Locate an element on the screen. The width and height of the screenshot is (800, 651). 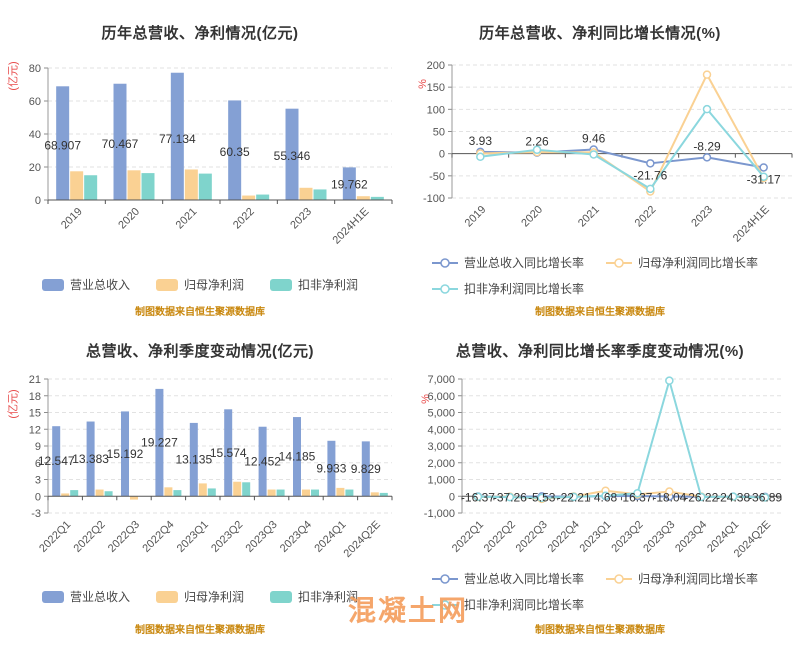
svg-text: 3,000 is located at coordinates (441, 447).